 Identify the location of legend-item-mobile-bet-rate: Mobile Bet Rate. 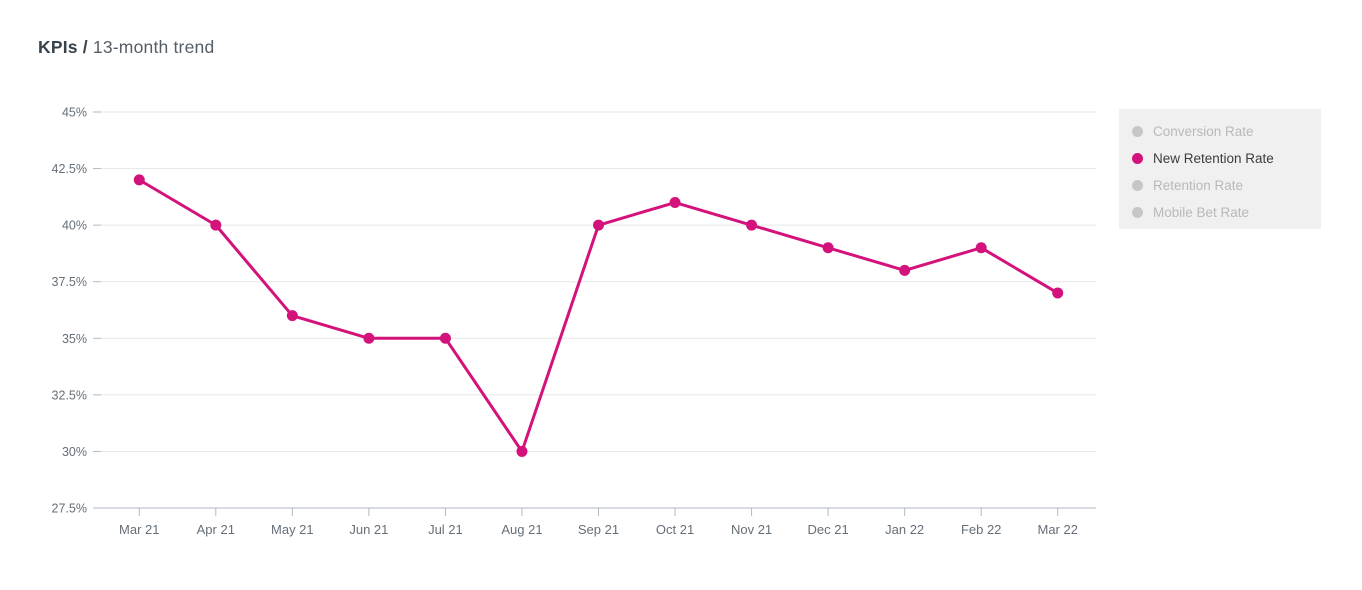
(1220, 212).